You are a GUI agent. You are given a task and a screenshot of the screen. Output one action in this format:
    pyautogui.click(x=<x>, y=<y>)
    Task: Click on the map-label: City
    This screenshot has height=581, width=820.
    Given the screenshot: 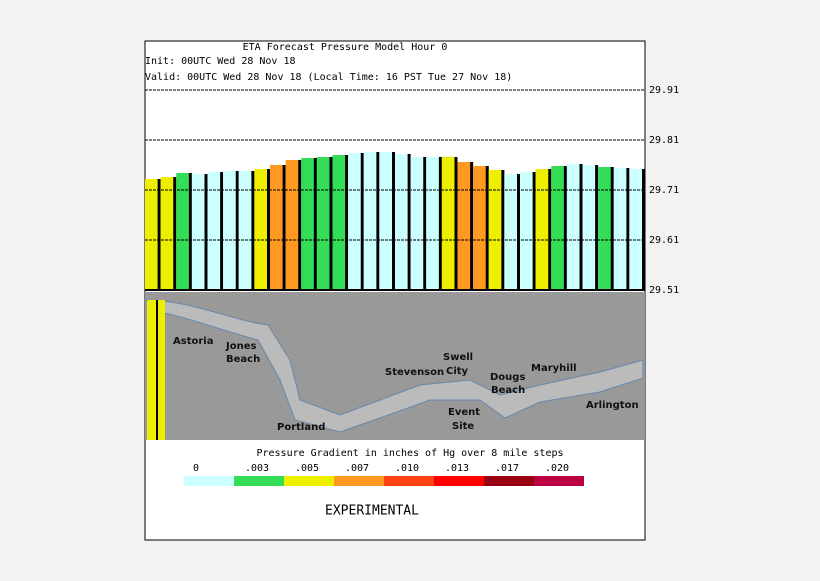 What is the action you would take?
    pyautogui.click(x=457, y=371)
    